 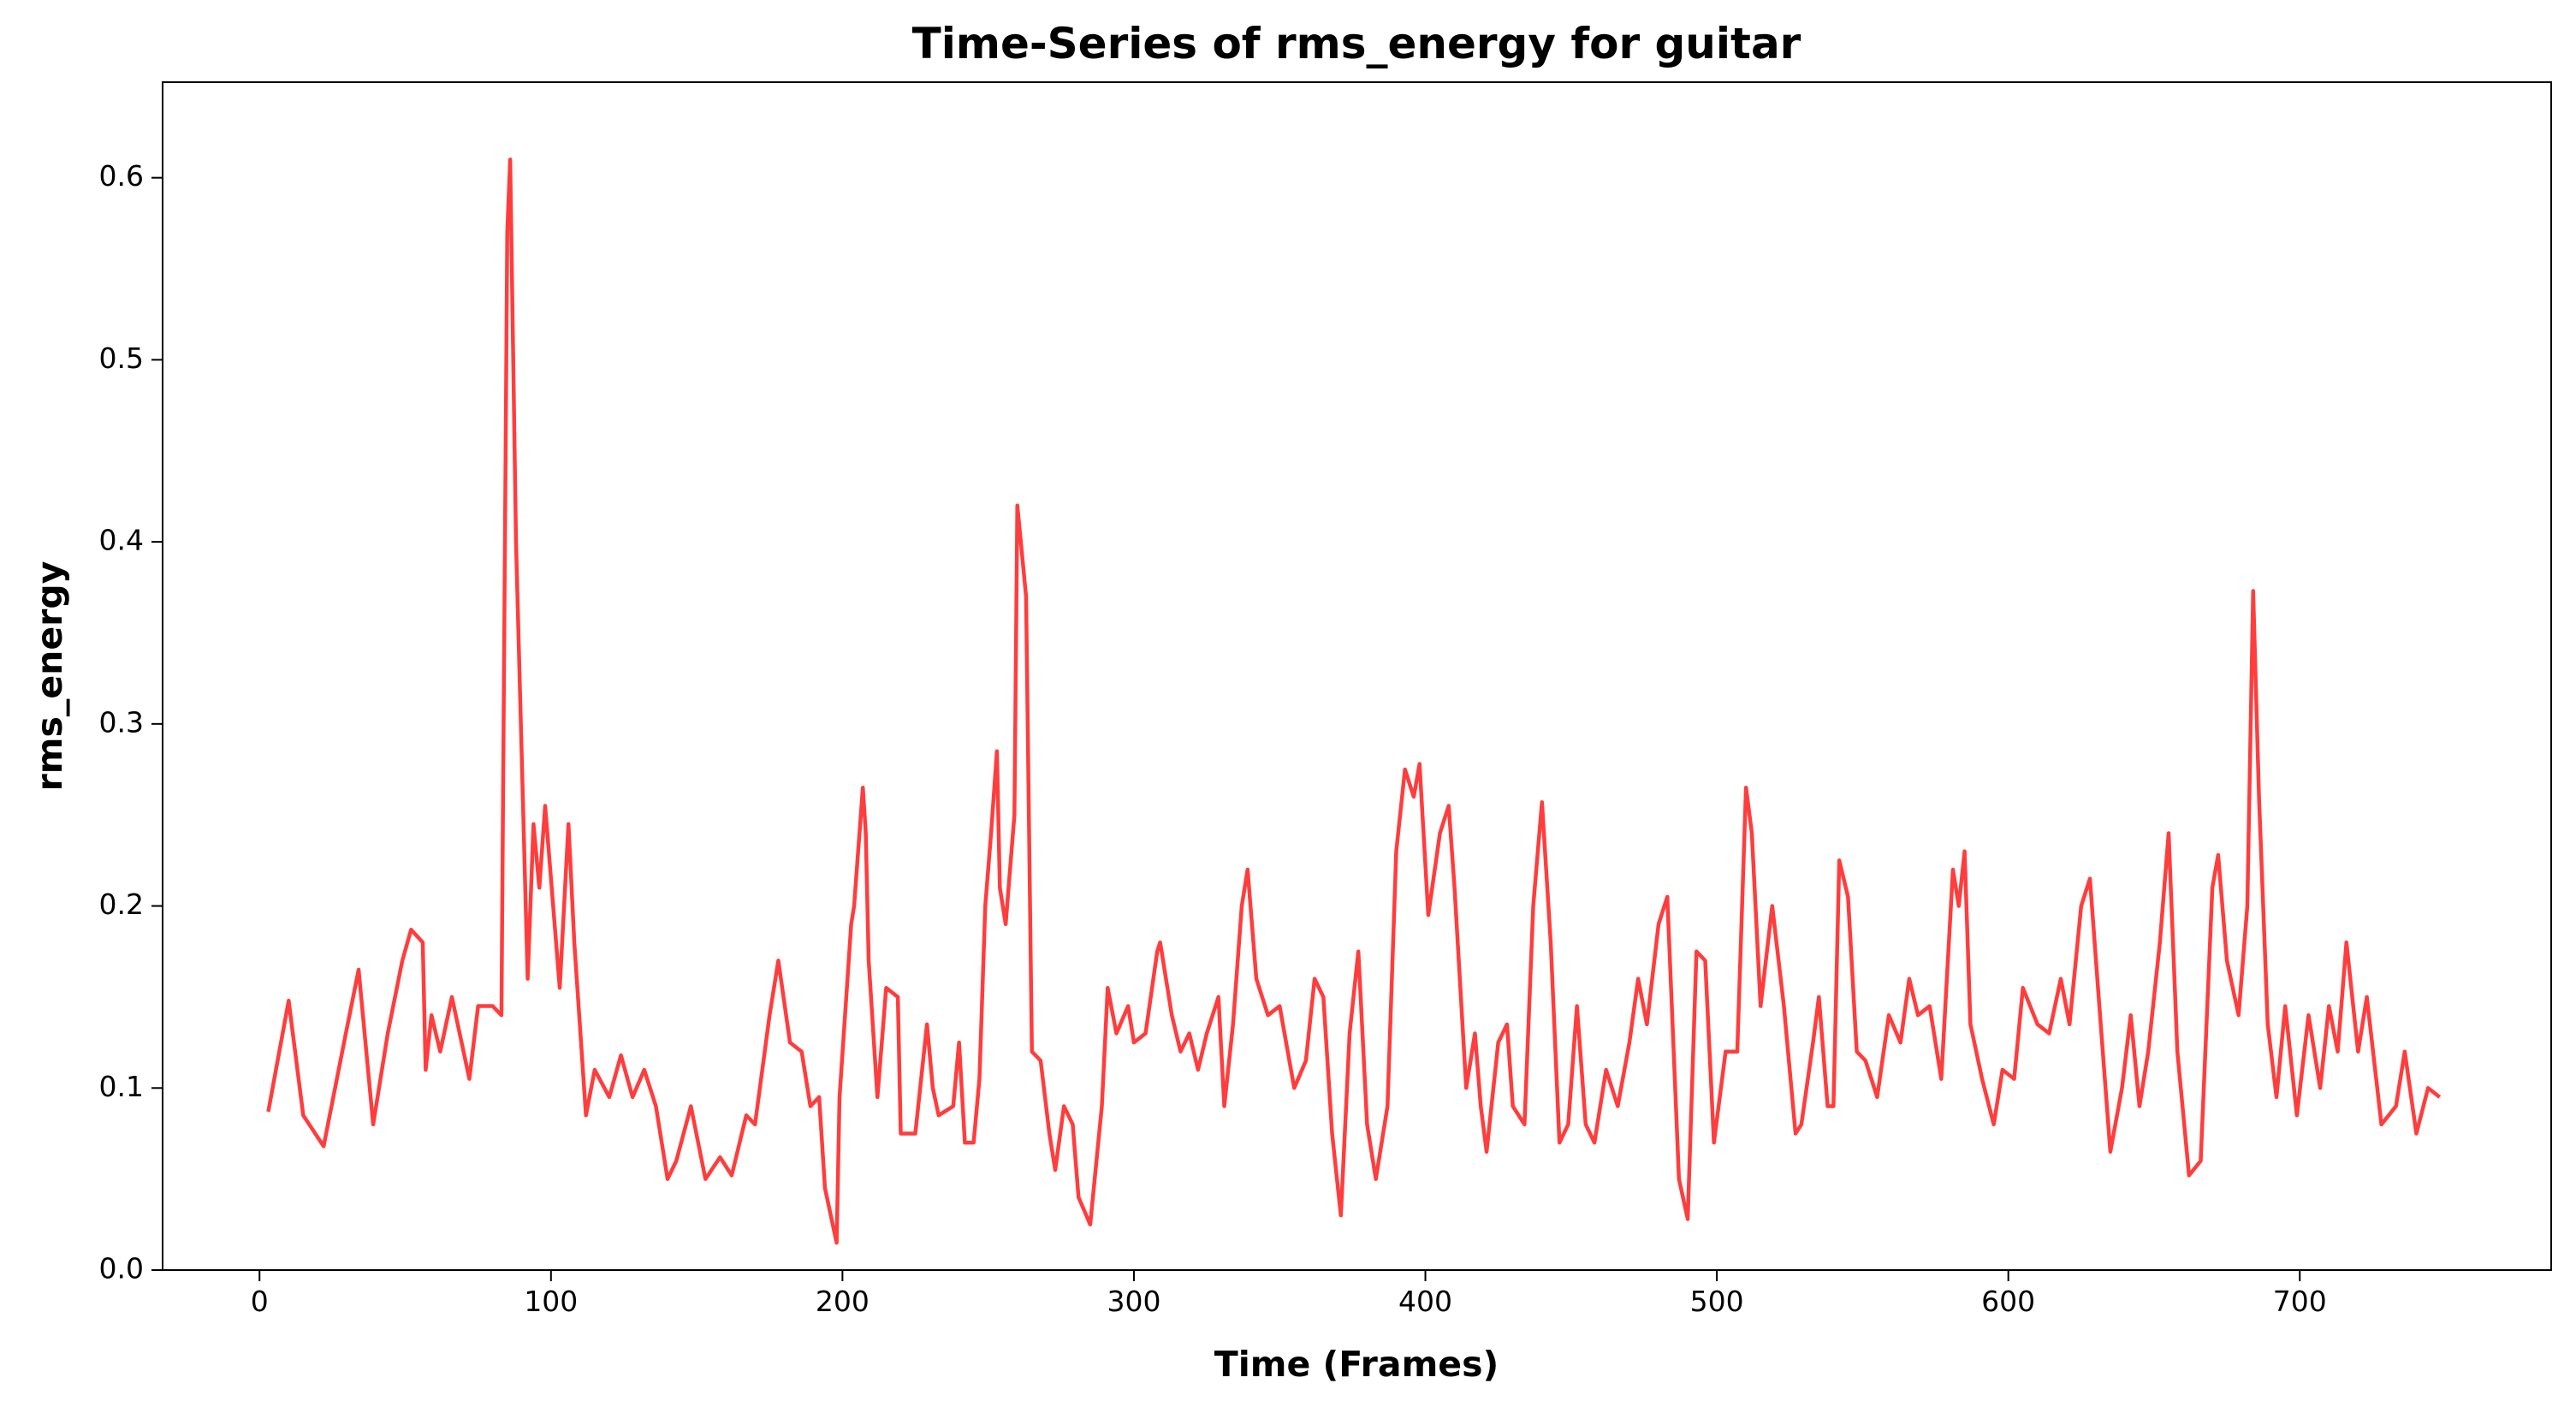 What do you see at coordinates (1133, 1301) in the screenshot?
I see `x-tick-label: 300` at bounding box center [1133, 1301].